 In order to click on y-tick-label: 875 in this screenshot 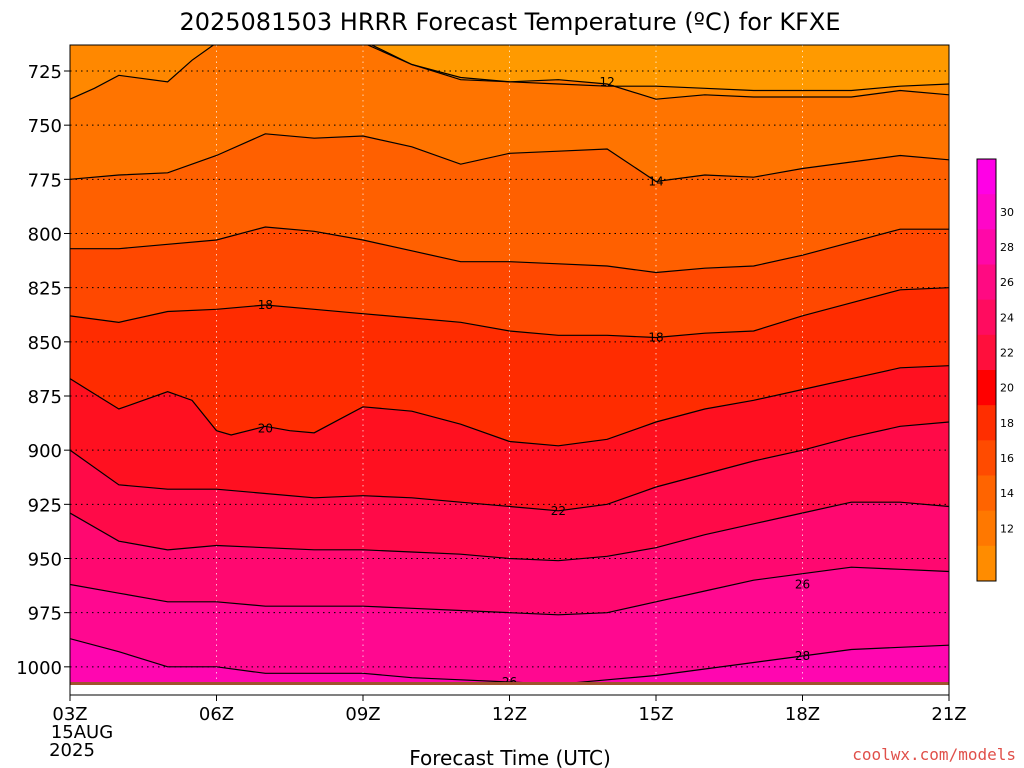, I will do `click(45, 397)`.